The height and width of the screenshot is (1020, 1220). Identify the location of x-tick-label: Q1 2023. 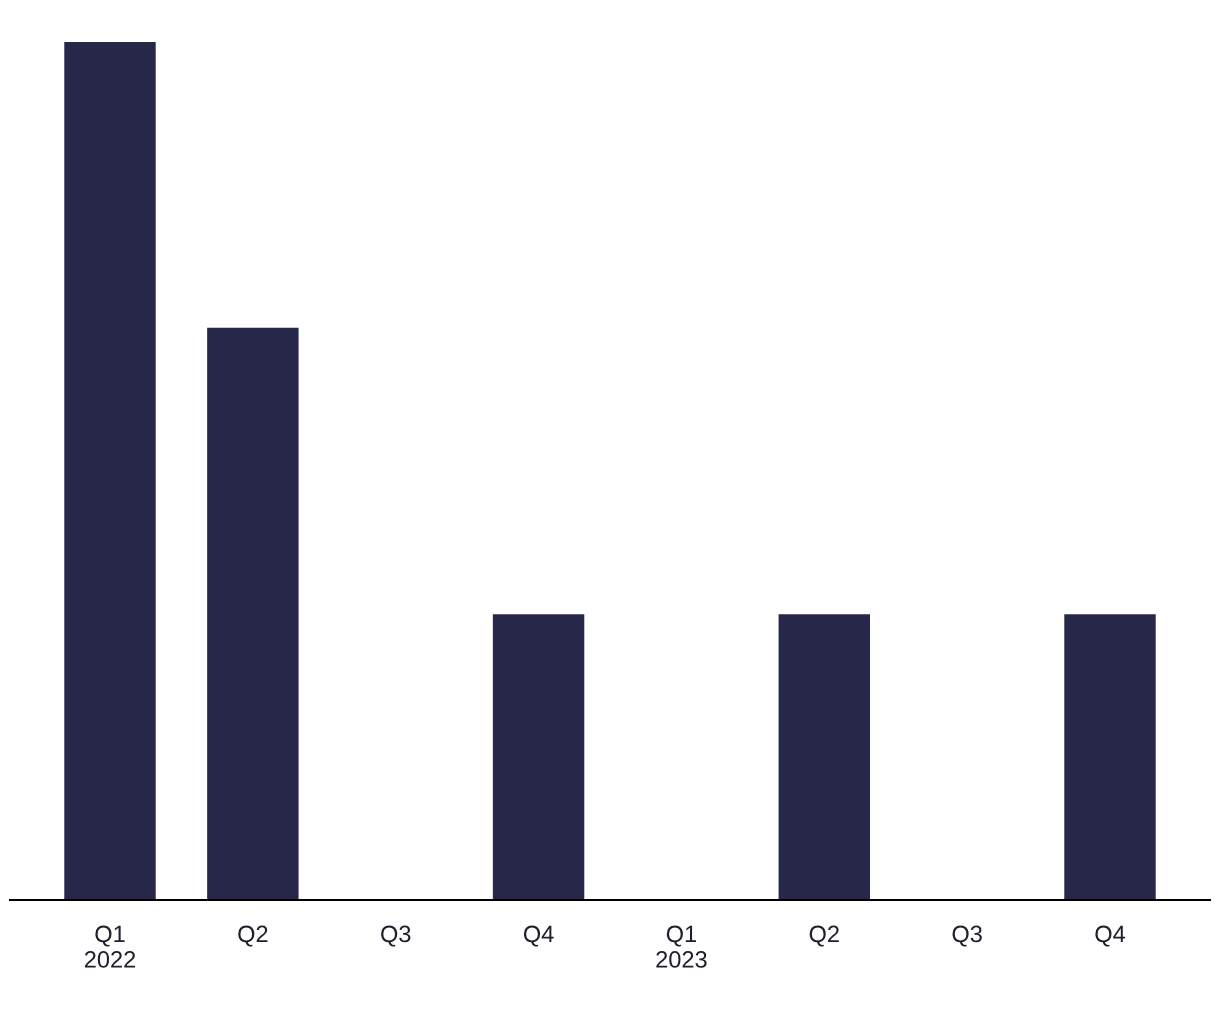
(681, 946).